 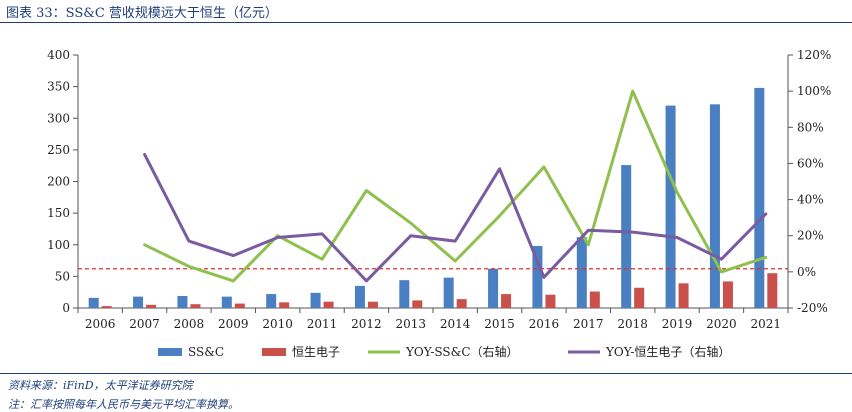 I want to click on legend-yoy-ssc-label: YOY-SS&C（右轴）, so click(x=462, y=351).